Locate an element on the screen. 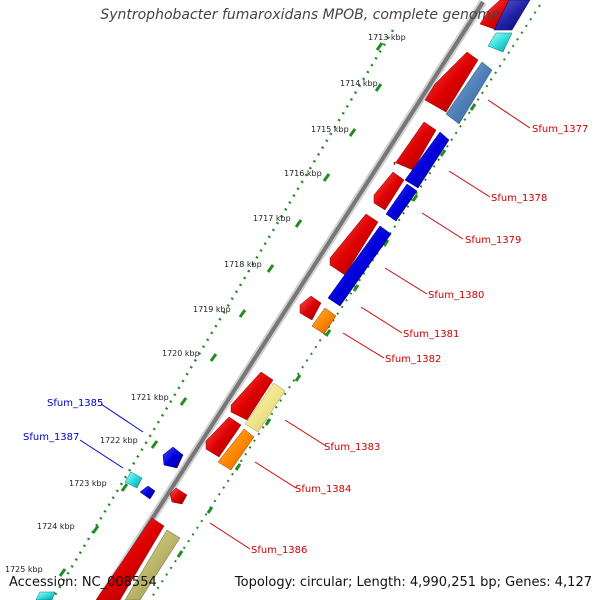 The height and width of the screenshot is (600, 600). kbp-label: 1722 kbp is located at coordinates (119, 440).